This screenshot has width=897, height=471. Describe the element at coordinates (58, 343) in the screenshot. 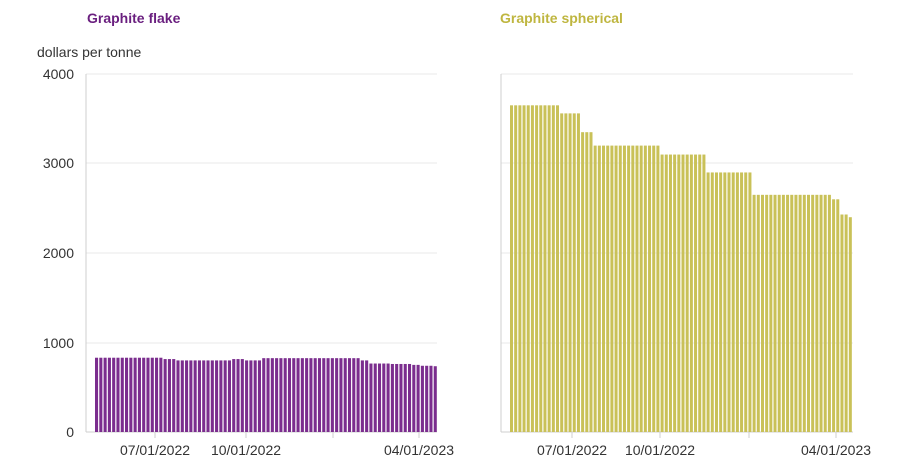

I see `y-tick-label-1000: 1000` at that location.